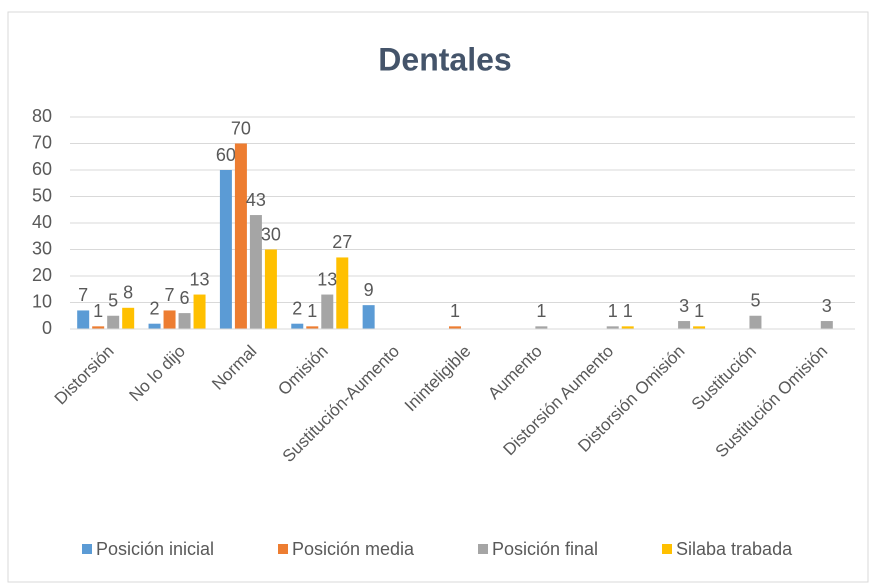 The height and width of the screenshot is (584, 871). Describe the element at coordinates (42, 248) in the screenshot. I see `y-tick-label: 30` at that location.